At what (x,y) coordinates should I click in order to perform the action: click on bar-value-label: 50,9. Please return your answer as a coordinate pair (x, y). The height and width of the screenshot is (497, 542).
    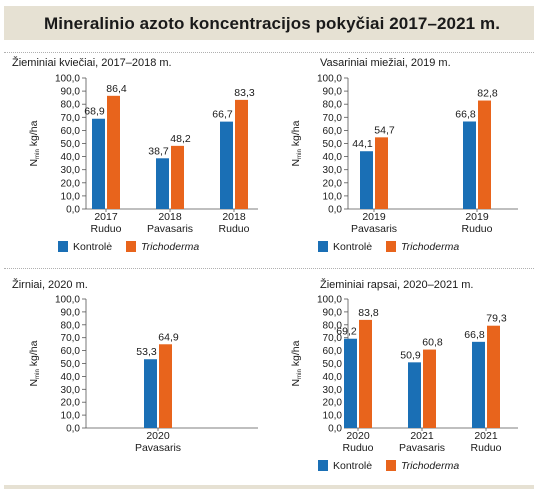
    Looking at the image, I should click on (410, 355).